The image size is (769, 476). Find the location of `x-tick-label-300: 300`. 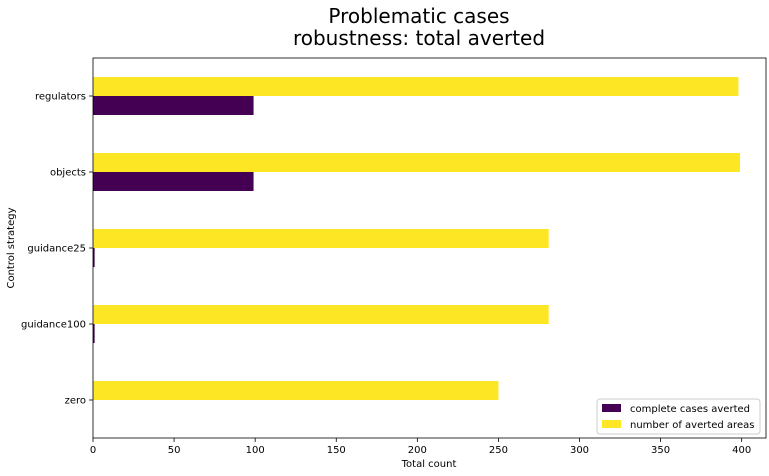

x-tick-label-300: 300 is located at coordinates (579, 450).